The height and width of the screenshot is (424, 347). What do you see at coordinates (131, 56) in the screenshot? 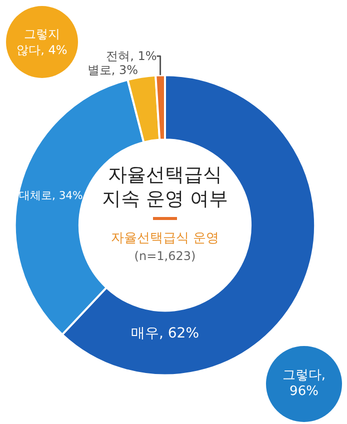
I see `slice-label: 전혀, 1%` at bounding box center [131, 56].